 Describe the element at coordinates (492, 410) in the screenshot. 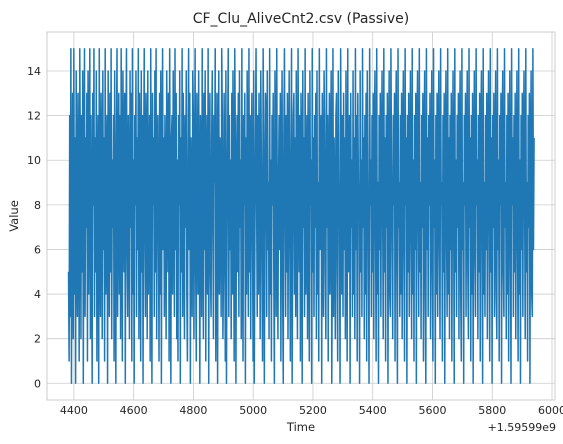

I see `x-tick-label: 5800` at that location.